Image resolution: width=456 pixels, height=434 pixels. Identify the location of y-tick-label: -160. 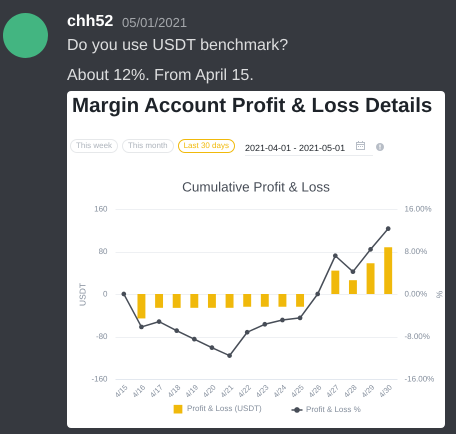
(99, 379).